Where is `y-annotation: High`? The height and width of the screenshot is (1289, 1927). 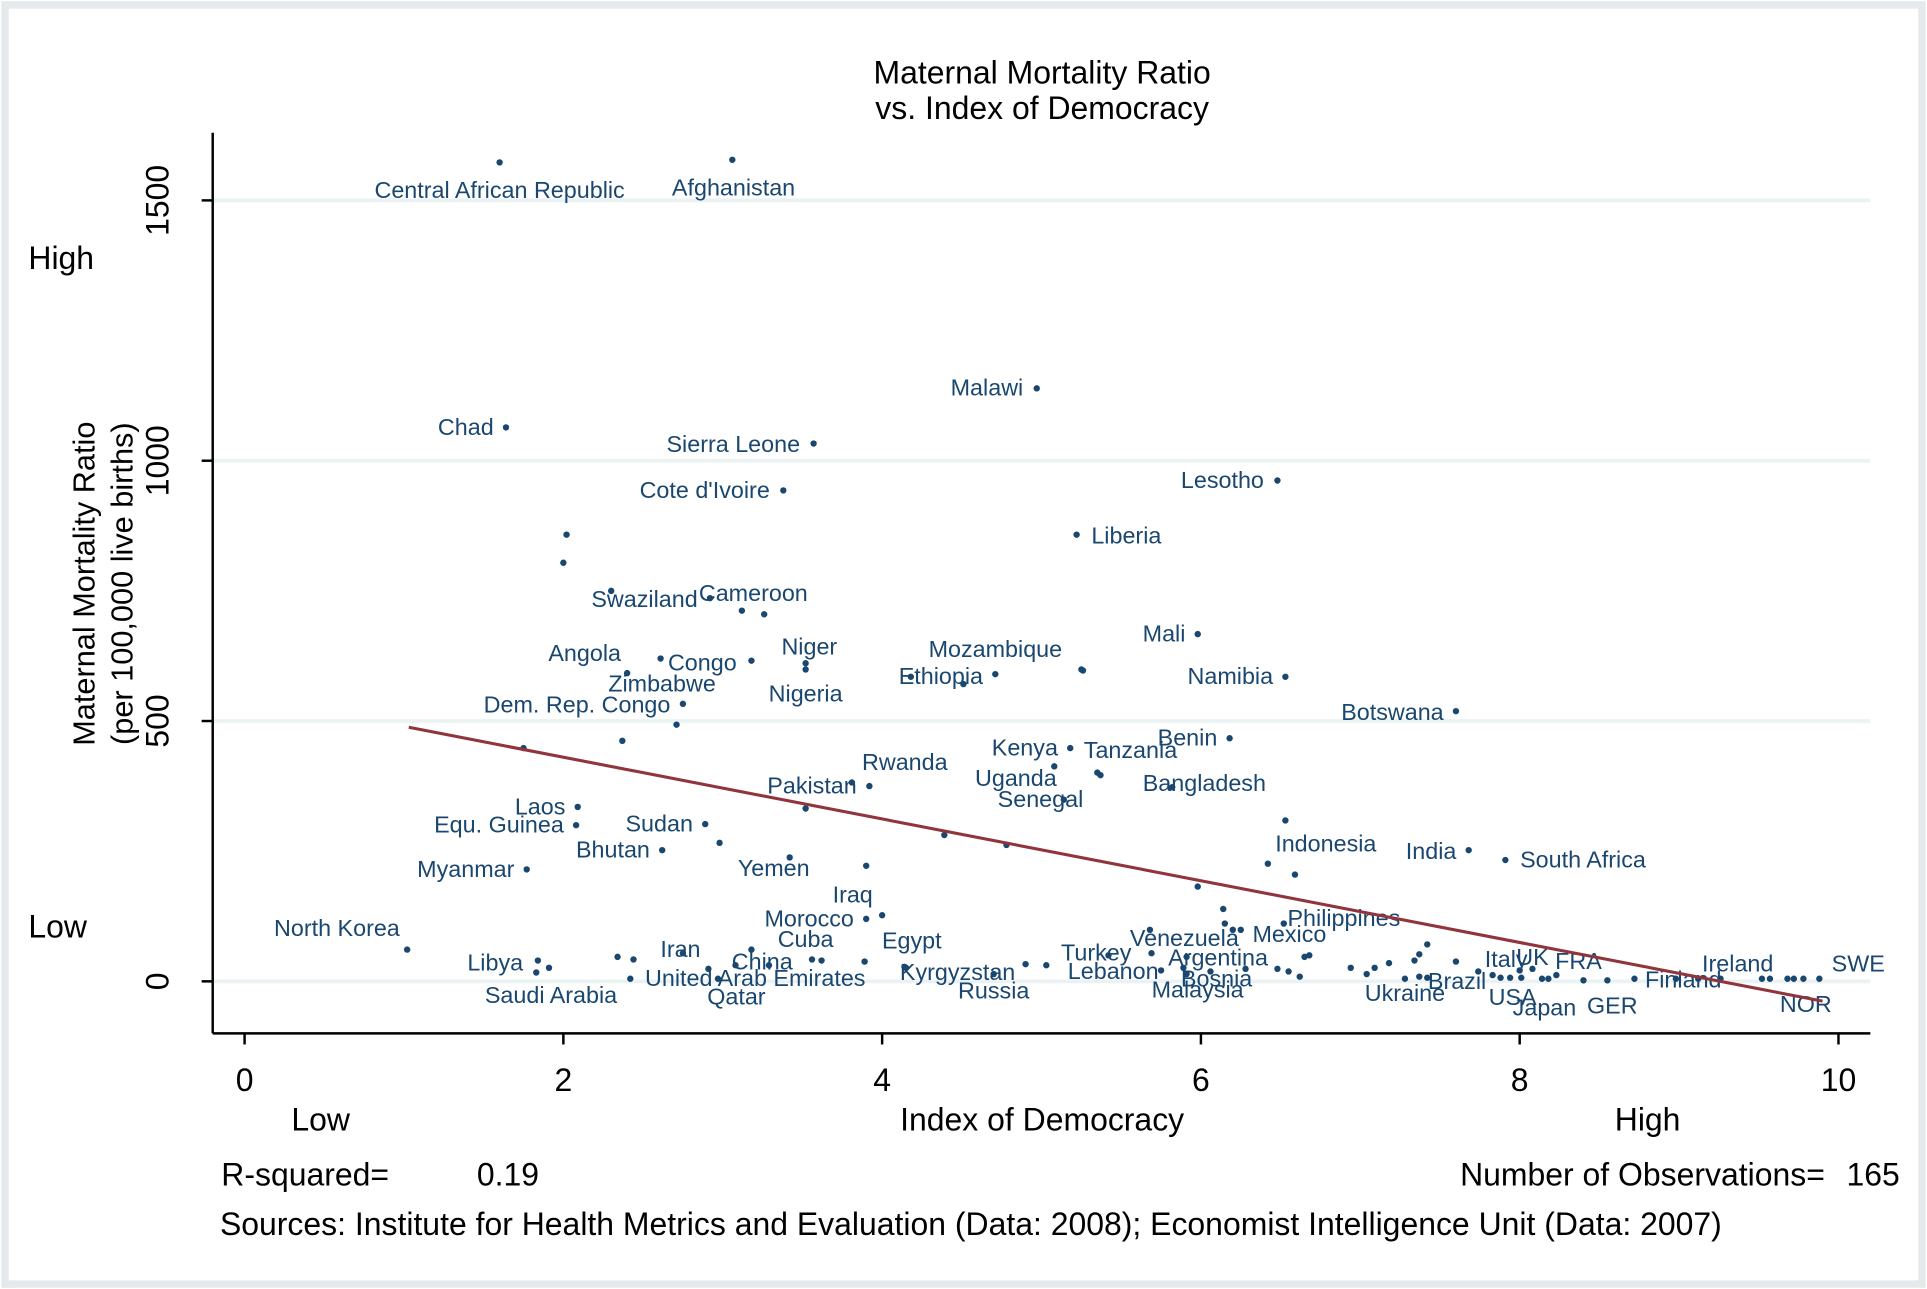
y-annotation: High is located at coordinates (61, 258).